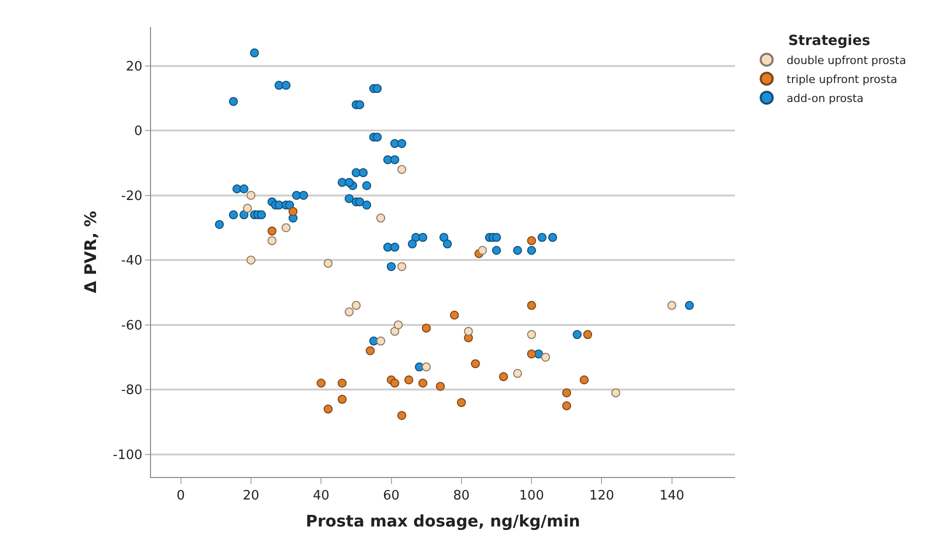  Describe the element at coordinates (127, 455) in the screenshot. I see `y-tick-label: -100` at that location.